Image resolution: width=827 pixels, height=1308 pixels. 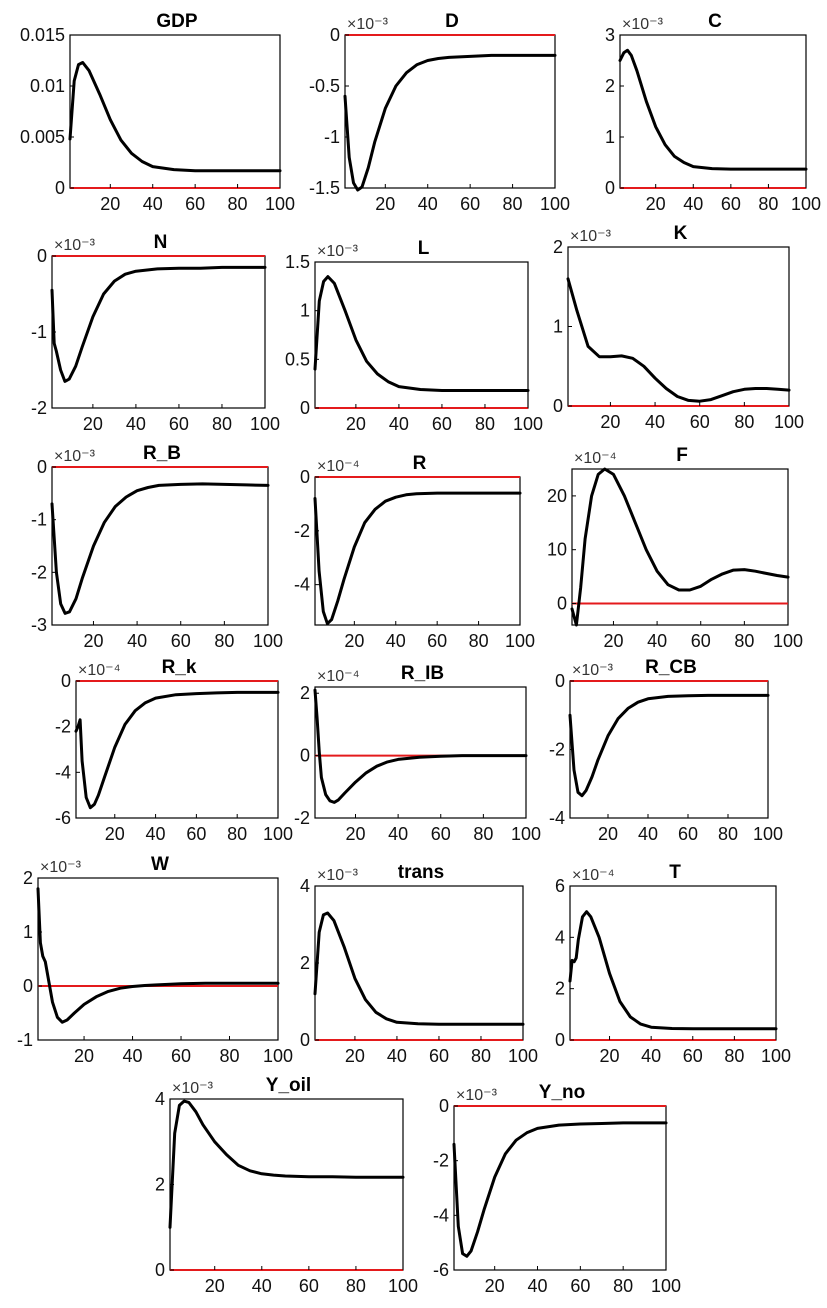 What do you see at coordinates (39, 625) in the screenshot?
I see `y-tick-label: -3` at bounding box center [39, 625].